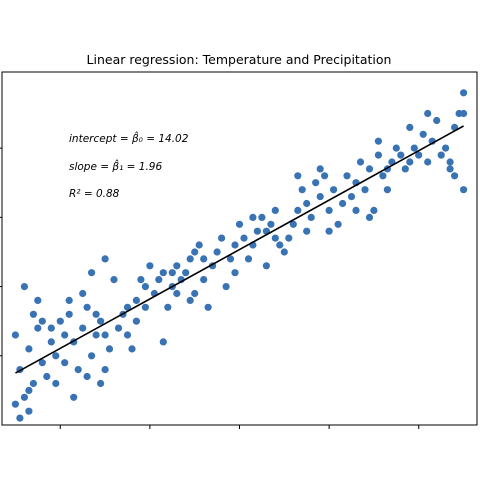 The image size is (480, 480). I want to click on slope-annotation: slope = β̂₁ = 1.96, so click(115, 166).